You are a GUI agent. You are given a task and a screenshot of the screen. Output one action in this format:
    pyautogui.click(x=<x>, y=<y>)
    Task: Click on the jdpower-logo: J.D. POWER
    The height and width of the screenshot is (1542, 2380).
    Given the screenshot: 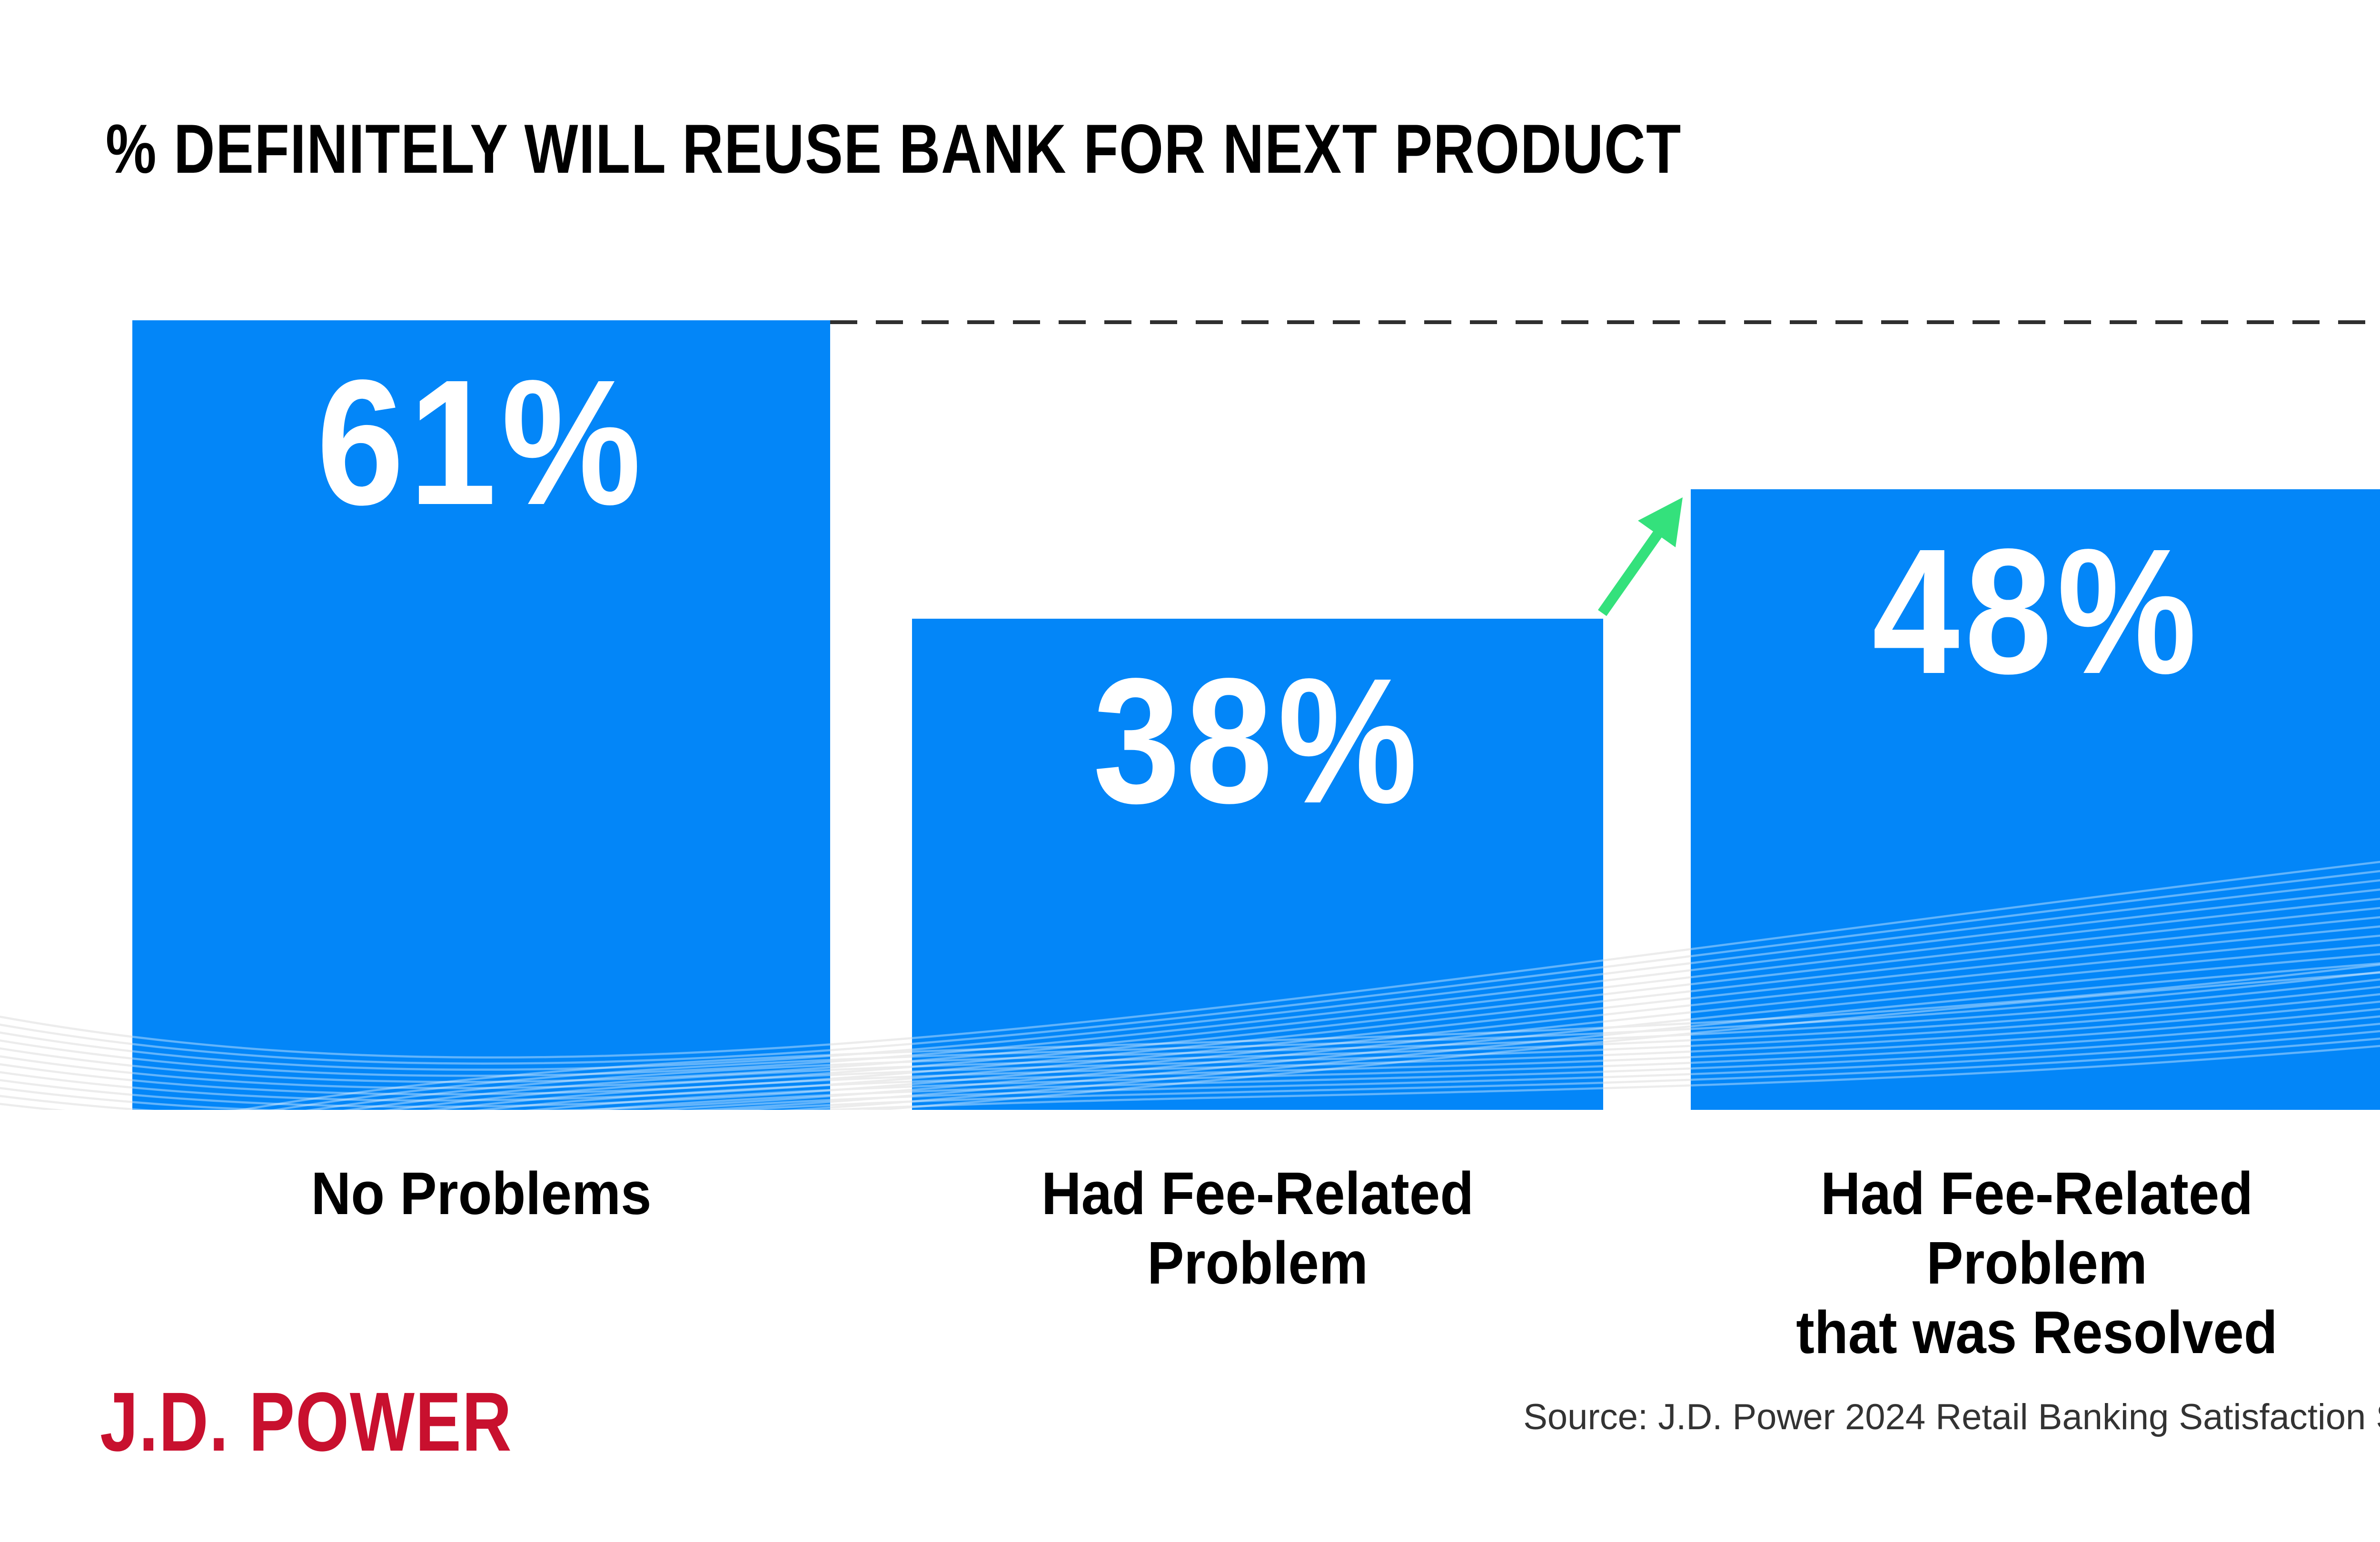 What is the action you would take?
    pyautogui.click(x=306, y=1422)
    